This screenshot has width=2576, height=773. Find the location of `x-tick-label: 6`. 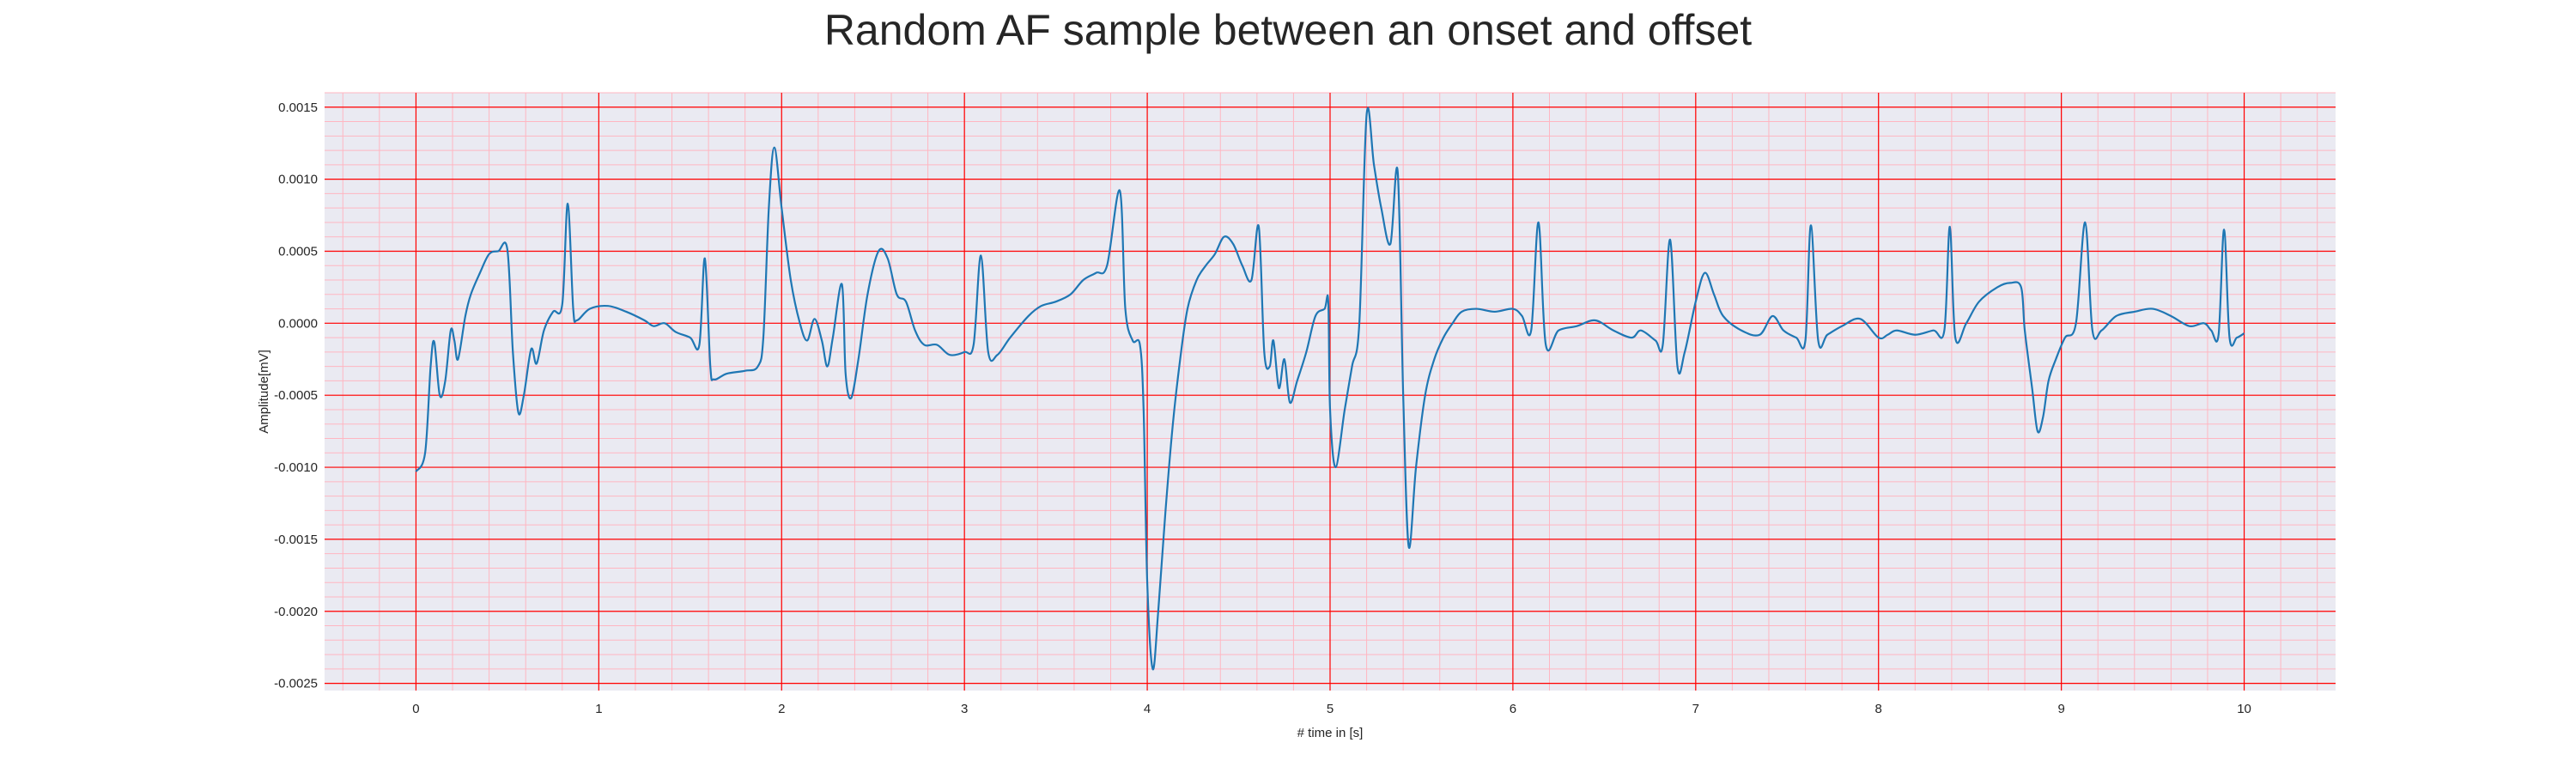

x-tick-label: 6 is located at coordinates (1513, 709).